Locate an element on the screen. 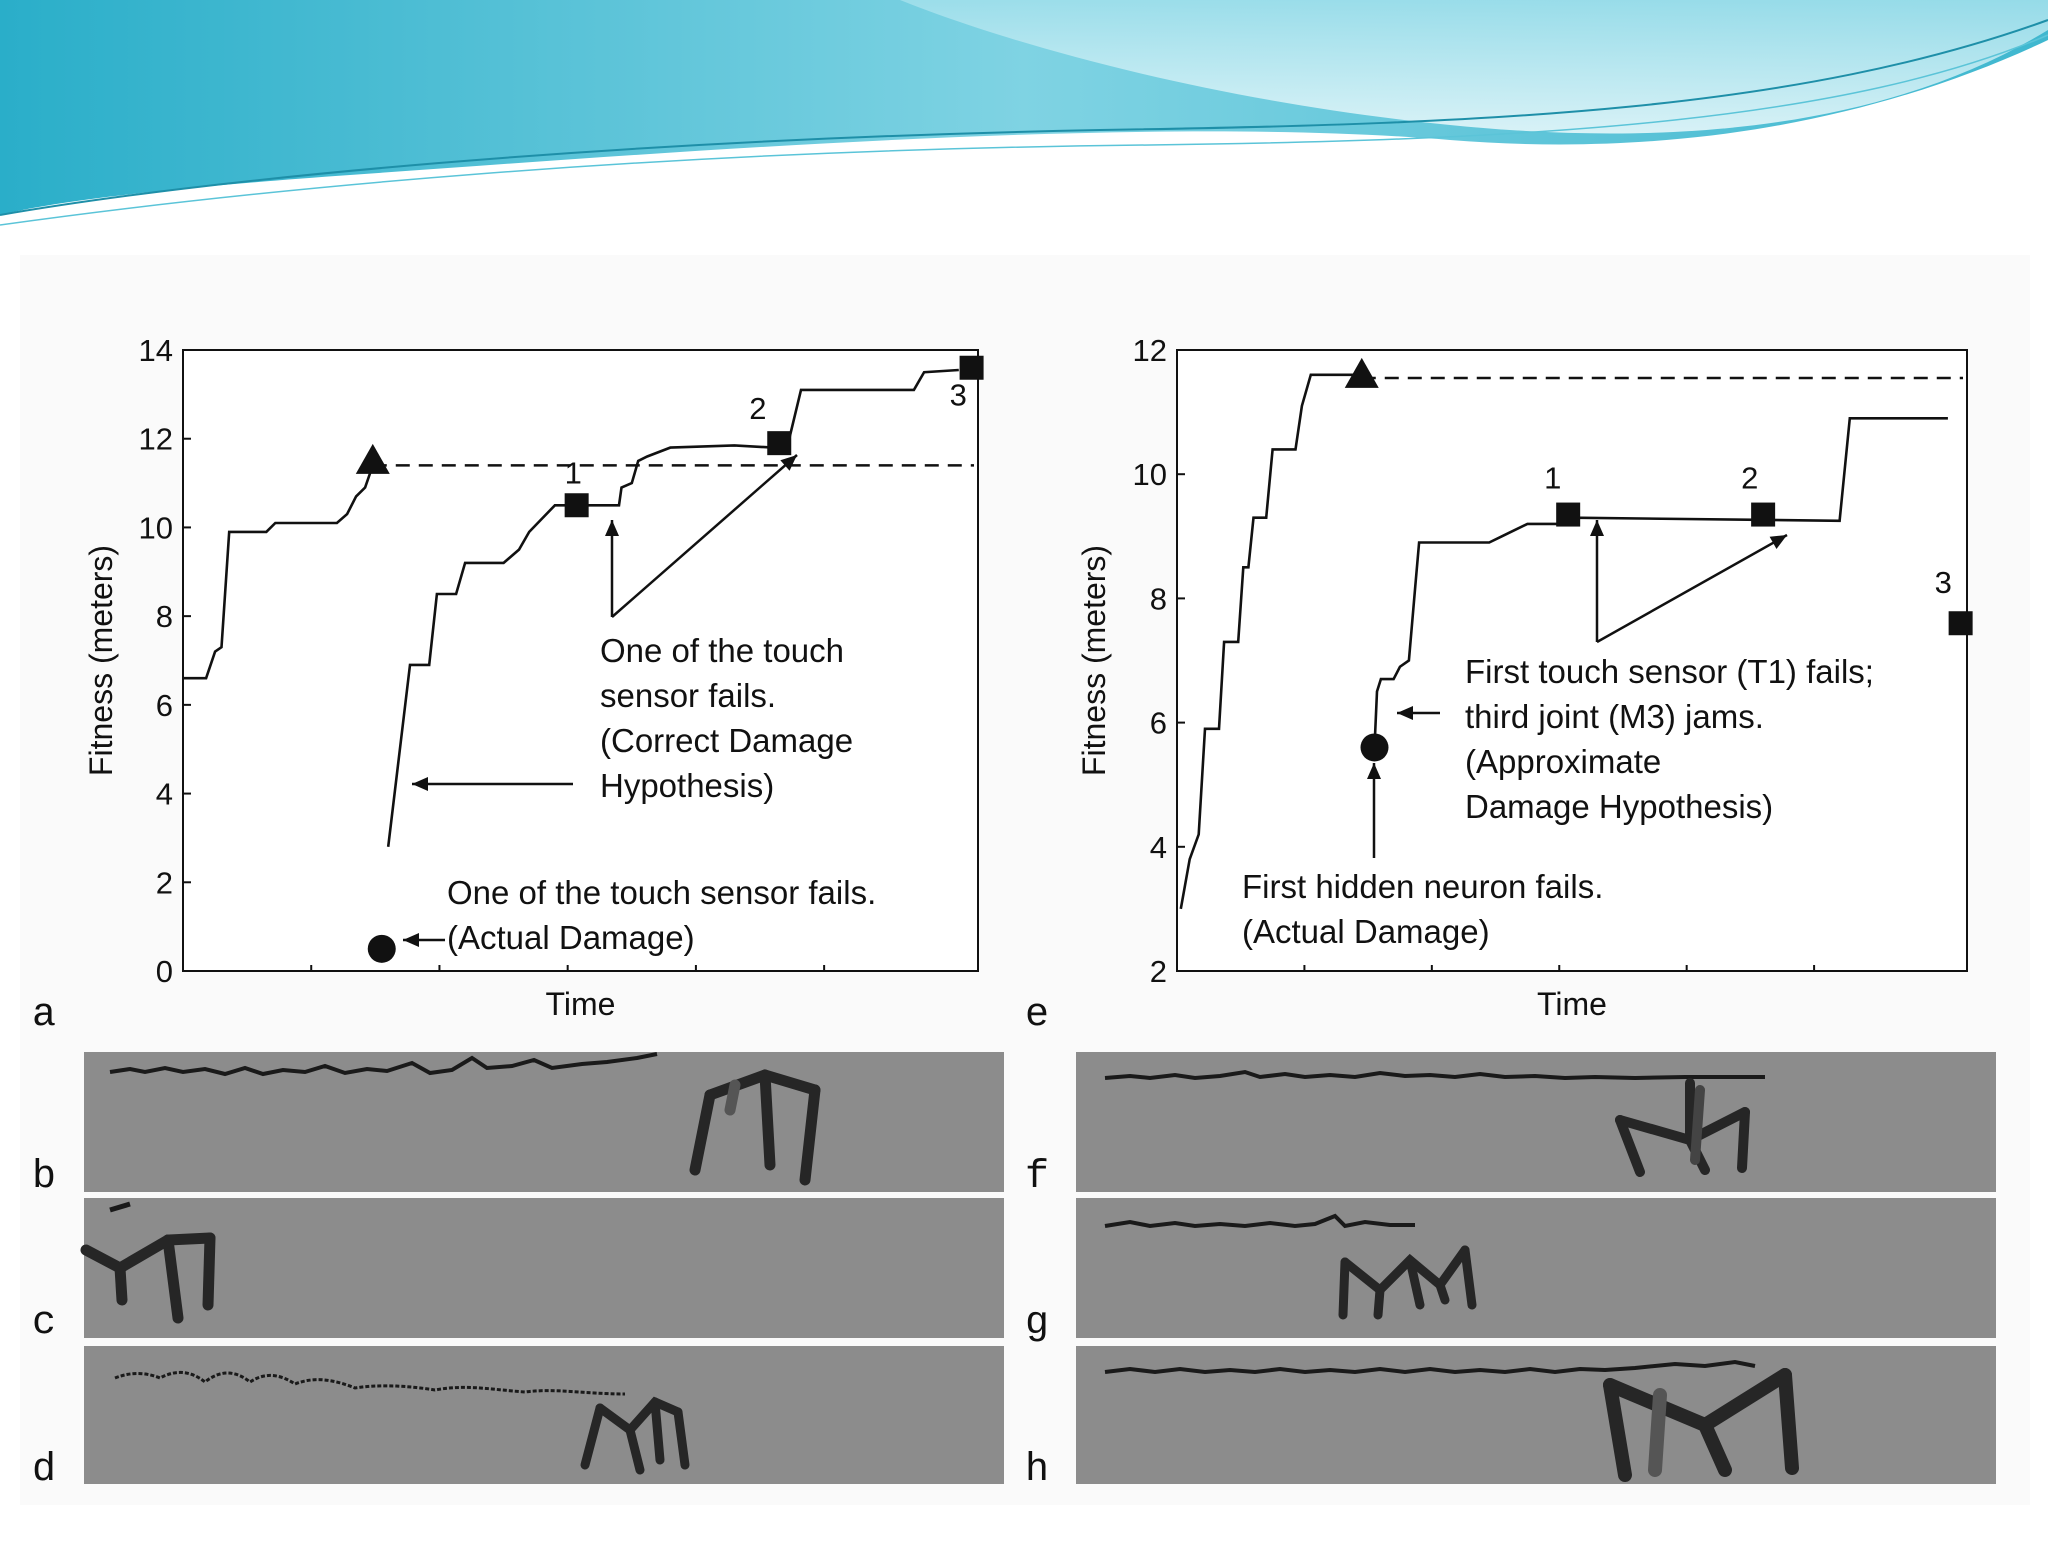  robot-b is located at coordinates (755, 1127).